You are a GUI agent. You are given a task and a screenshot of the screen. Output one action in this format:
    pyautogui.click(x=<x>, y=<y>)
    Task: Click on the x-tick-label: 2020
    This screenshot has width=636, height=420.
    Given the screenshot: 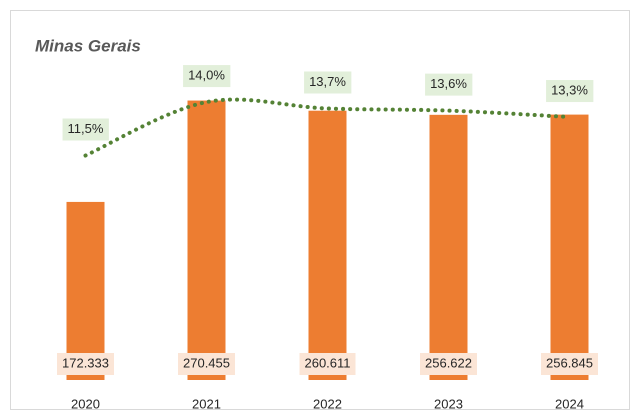 What is the action you would take?
    pyautogui.click(x=85, y=403)
    